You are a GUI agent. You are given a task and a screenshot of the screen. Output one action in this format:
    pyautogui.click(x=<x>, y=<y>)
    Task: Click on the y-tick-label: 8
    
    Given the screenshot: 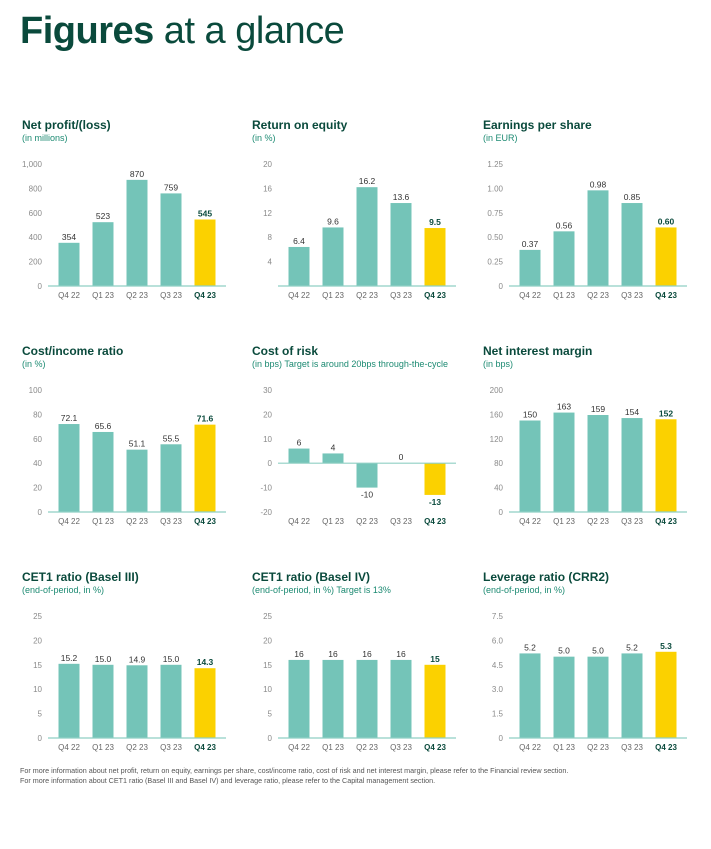 What is the action you would take?
    pyautogui.click(x=270, y=237)
    